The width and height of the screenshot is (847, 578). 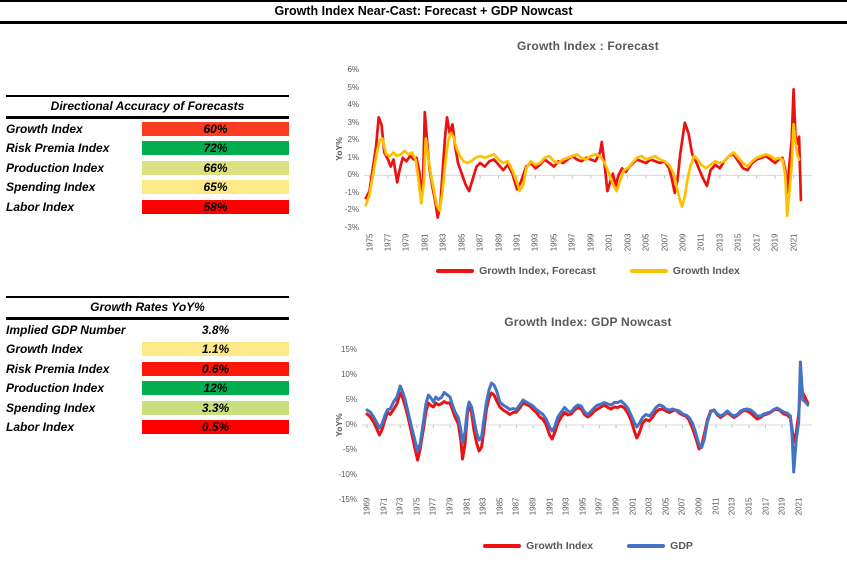 I want to click on implied-gdp-row: Implied GDP Number 3.8%, so click(x=147, y=330).